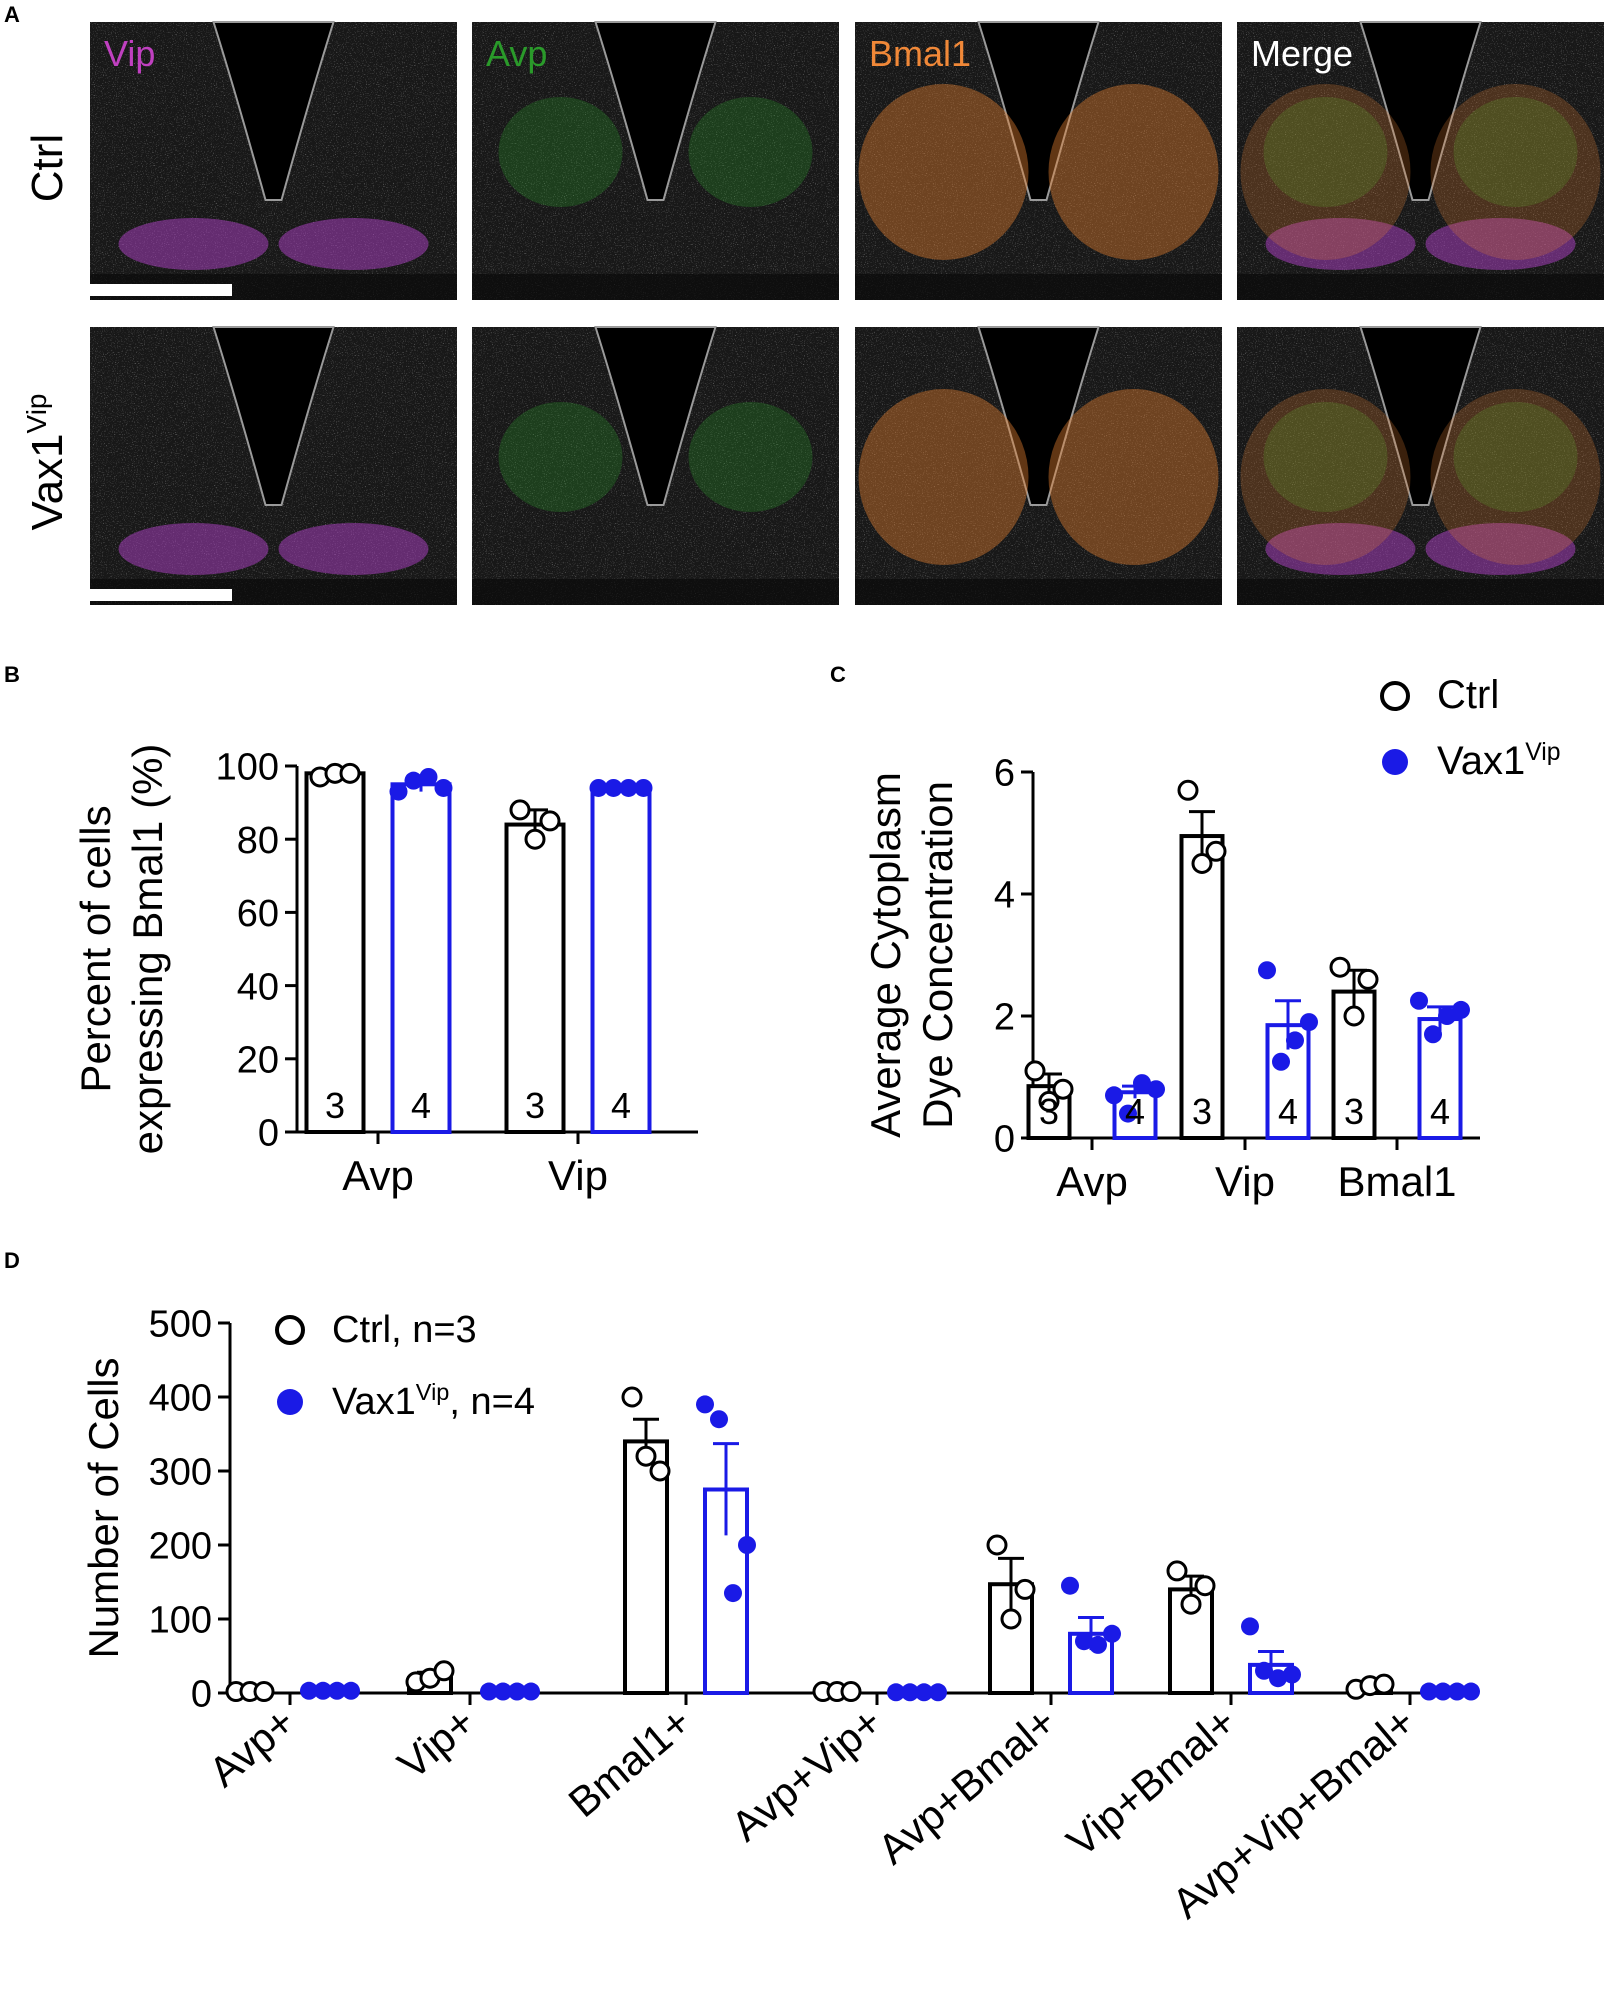  Describe the element at coordinates (838, 674) in the screenshot. I see `panel-letter-c: C` at that location.